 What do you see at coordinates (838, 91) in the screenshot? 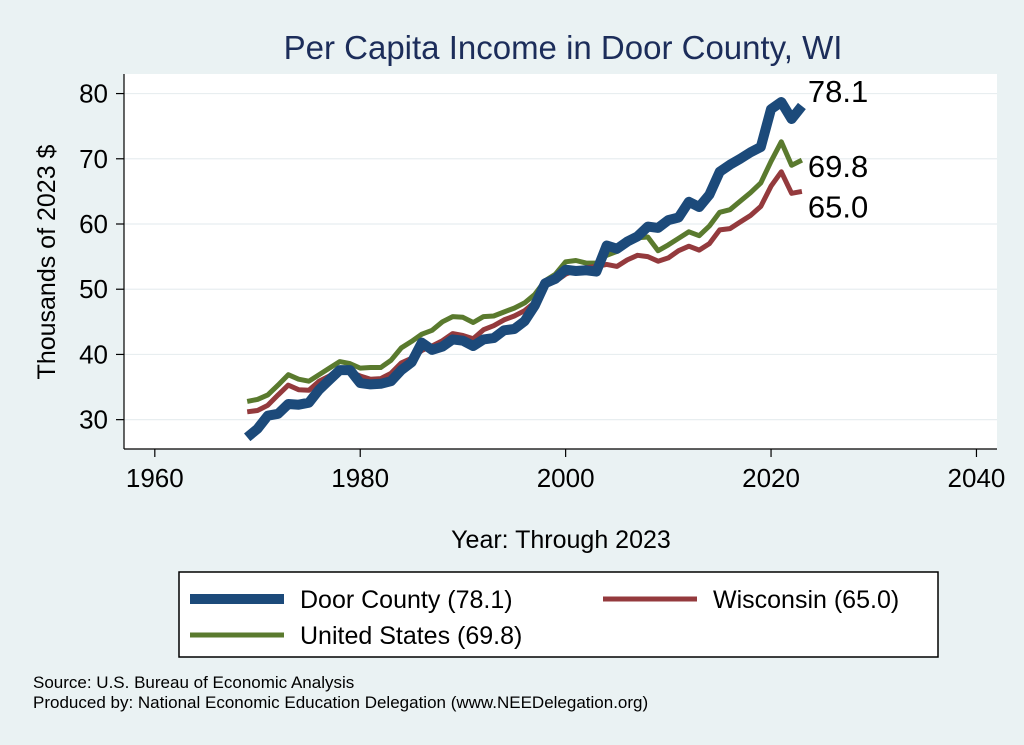
I see `end-label-0: 78.1` at bounding box center [838, 91].